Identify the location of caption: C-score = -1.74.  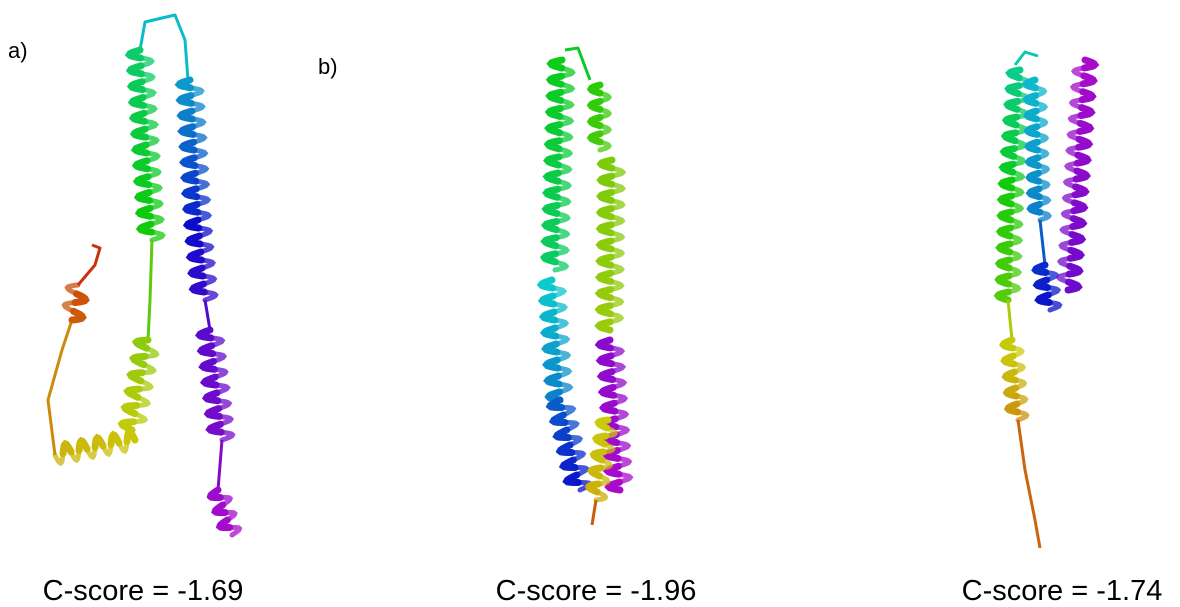
(1062, 591).